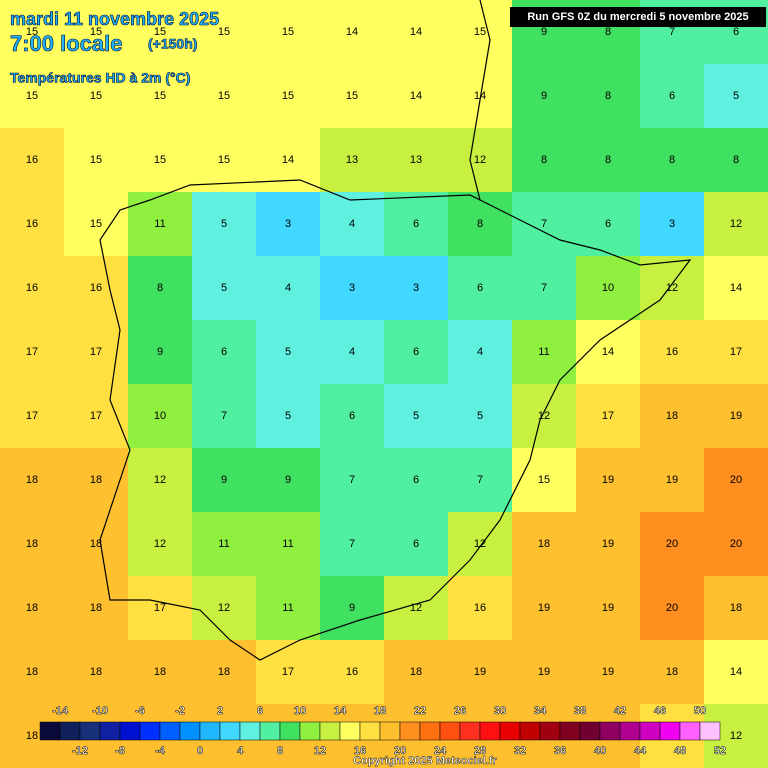 The height and width of the screenshot is (768, 768). Describe the element at coordinates (172, 44) in the screenshot. I see `lead-time: (+150h)` at that location.